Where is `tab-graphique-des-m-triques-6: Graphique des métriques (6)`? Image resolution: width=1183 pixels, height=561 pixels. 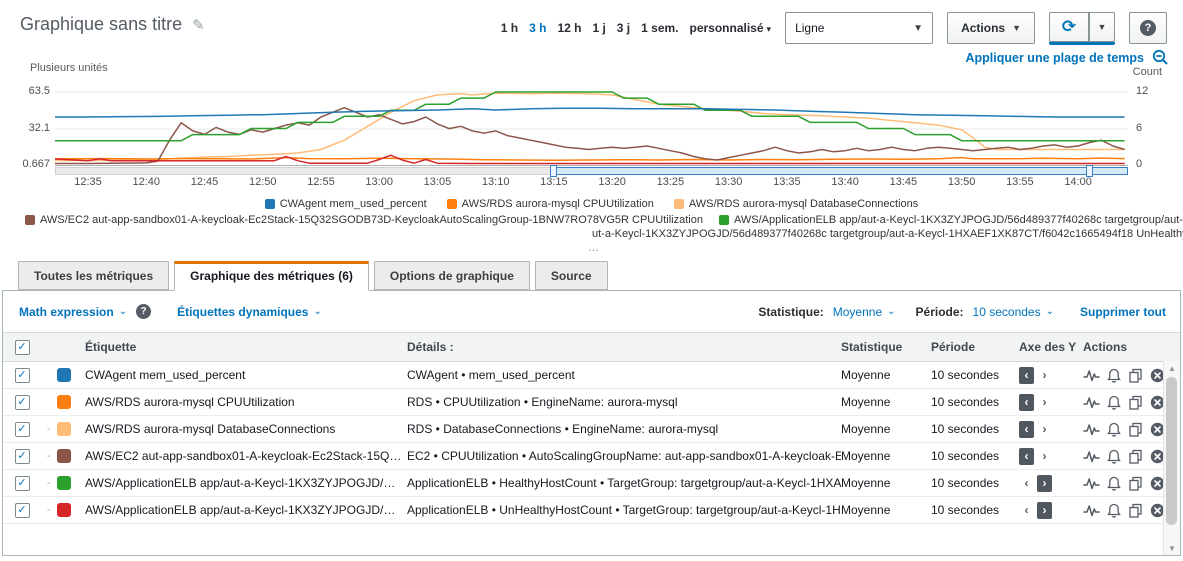 tab-graphique-des-m-triques-6: Graphique des métriques (6) is located at coordinates (271, 276).